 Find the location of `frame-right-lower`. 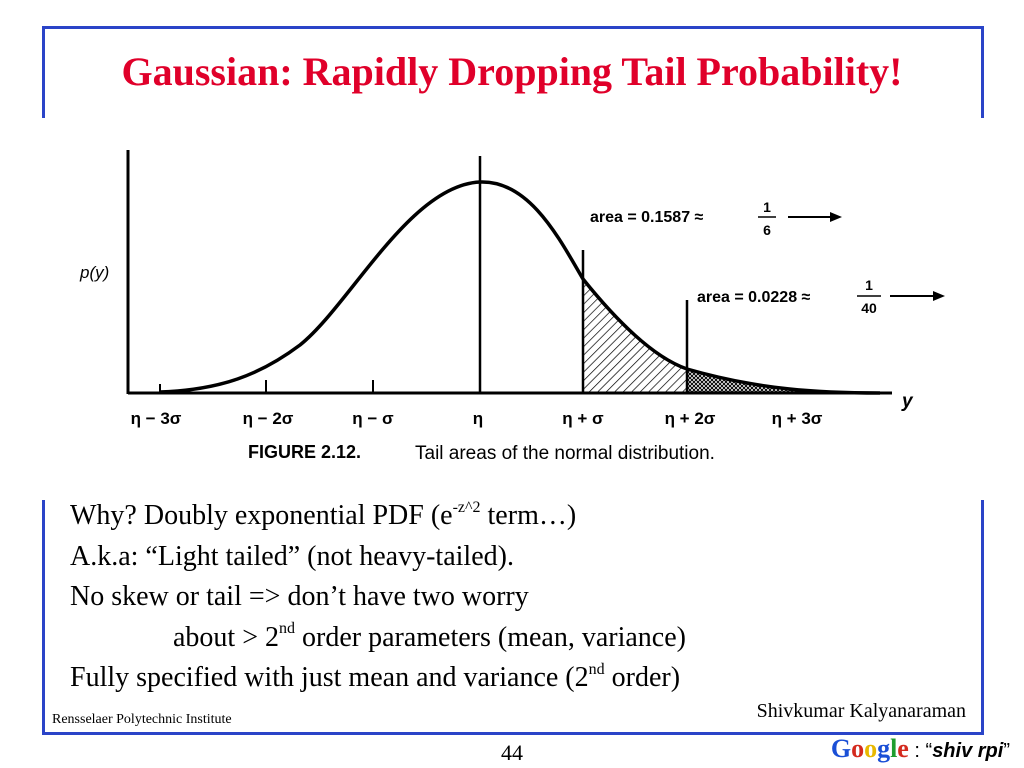

frame-right-lower is located at coordinates (982, 616).